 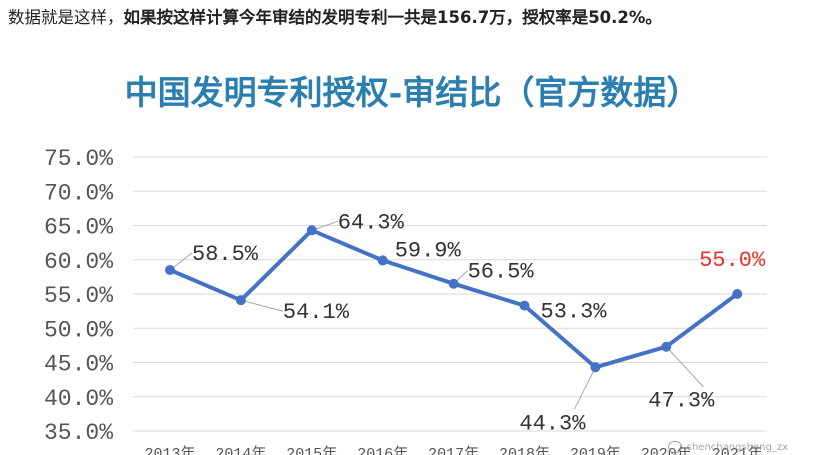 I want to click on watermark: chenchangsheng_zx, so click(x=728, y=447).